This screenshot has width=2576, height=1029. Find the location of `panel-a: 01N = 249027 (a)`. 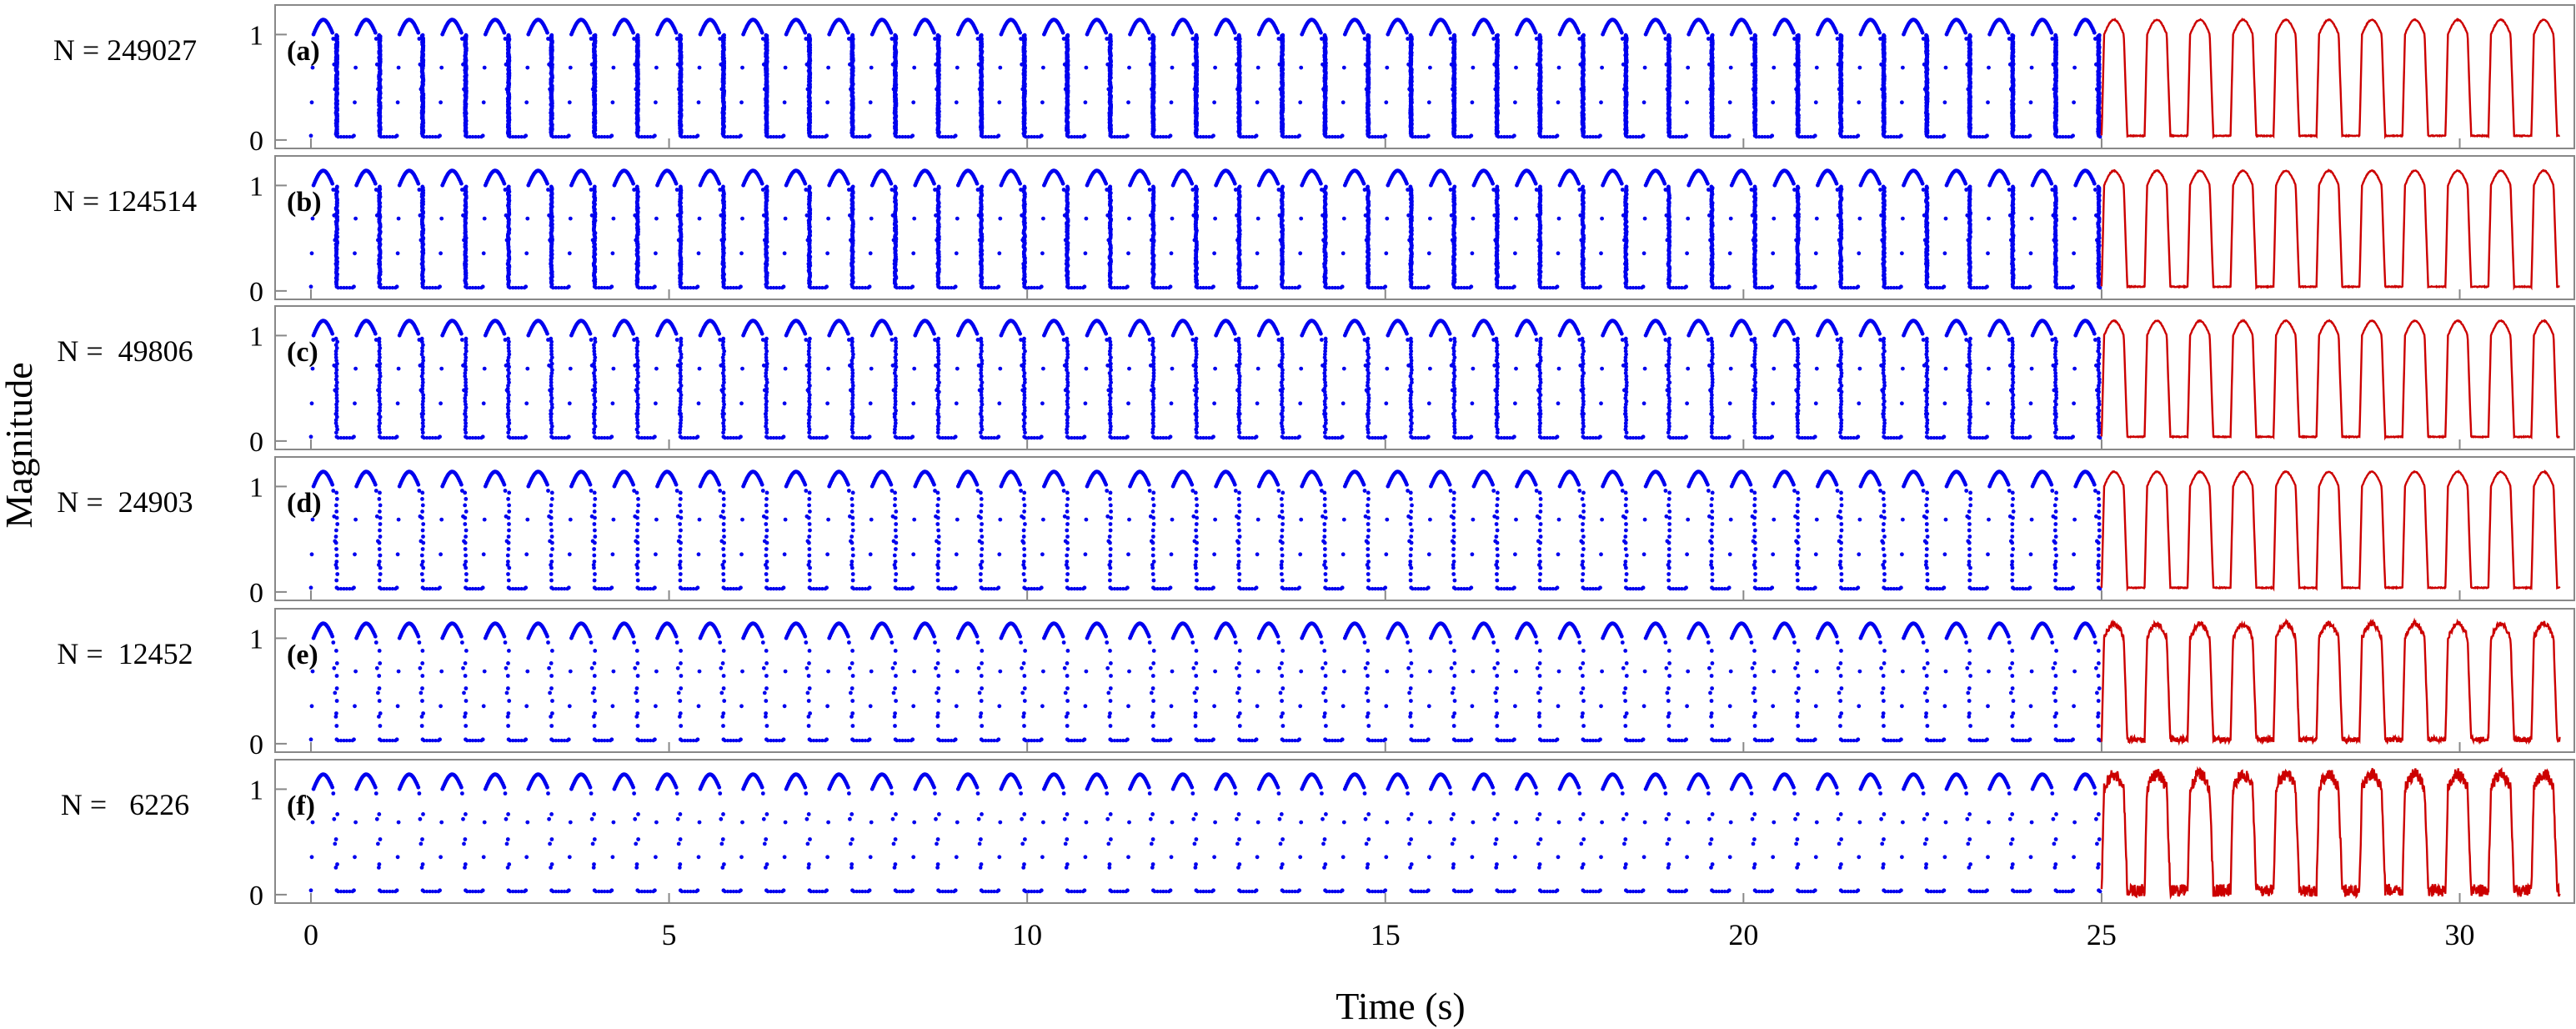

panel-a: 01N = 249027 (a) is located at coordinates (1314, 80).